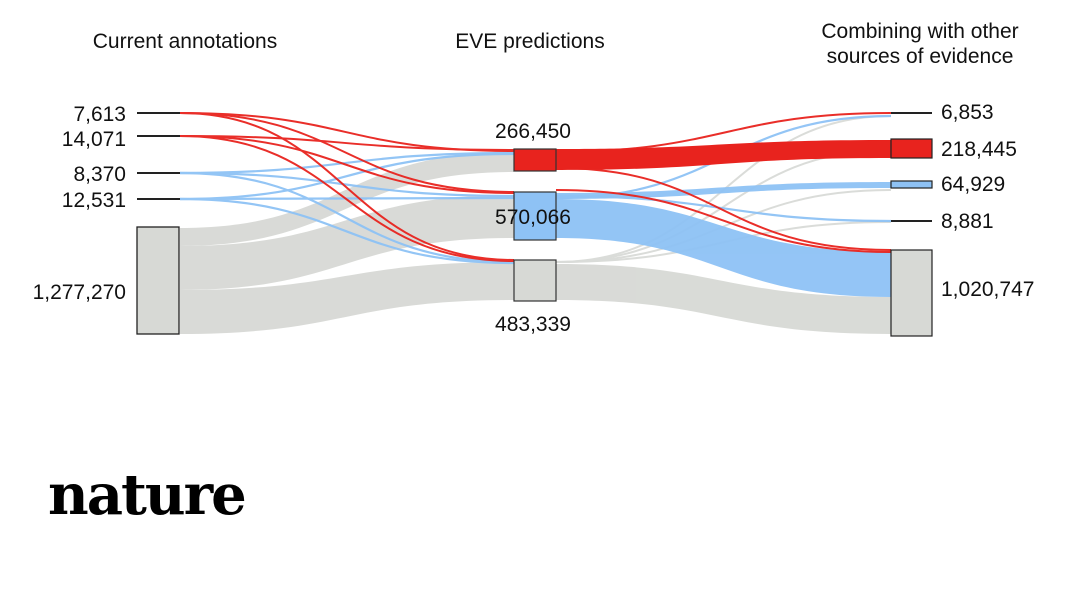 The height and width of the screenshot is (600, 1066). I want to click on middle-labels: 266,450 570,066 483,339, so click(533, 228).